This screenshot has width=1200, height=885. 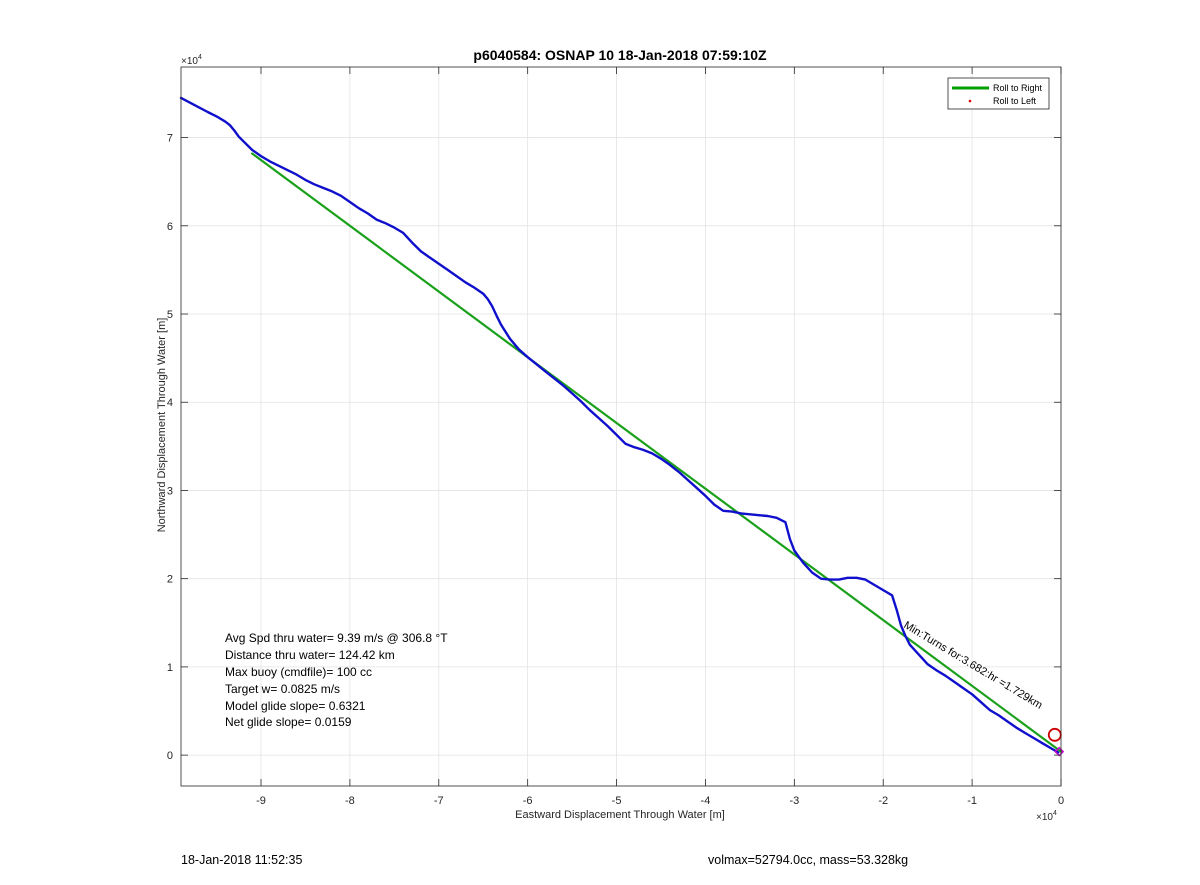 I want to click on turns-annotation: Min:Turns for:3.682:hr =1.729km, so click(x=972, y=665).